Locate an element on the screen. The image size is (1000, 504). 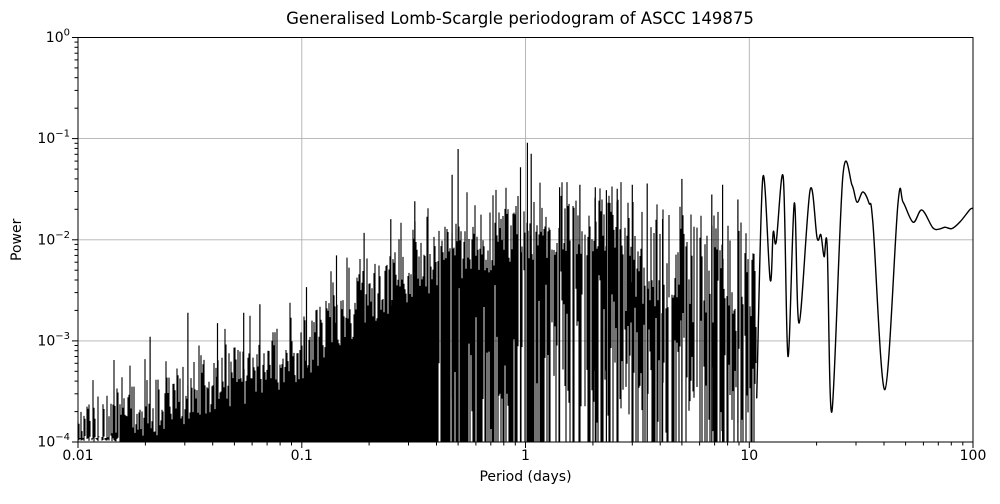
periodogram-smooth-tail is located at coordinates (865, 286).